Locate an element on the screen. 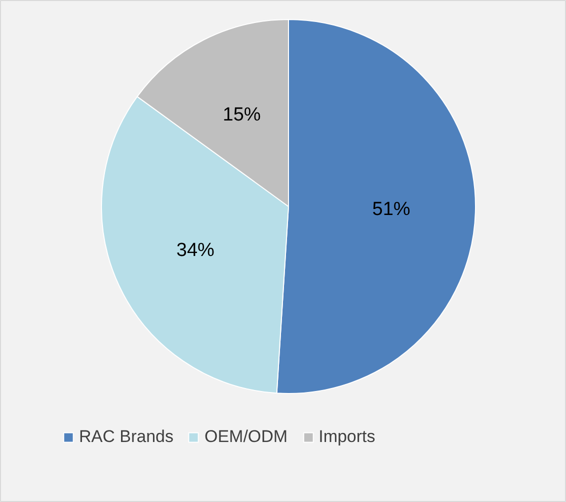  legend-label: OEM/ODM is located at coordinates (246, 437).